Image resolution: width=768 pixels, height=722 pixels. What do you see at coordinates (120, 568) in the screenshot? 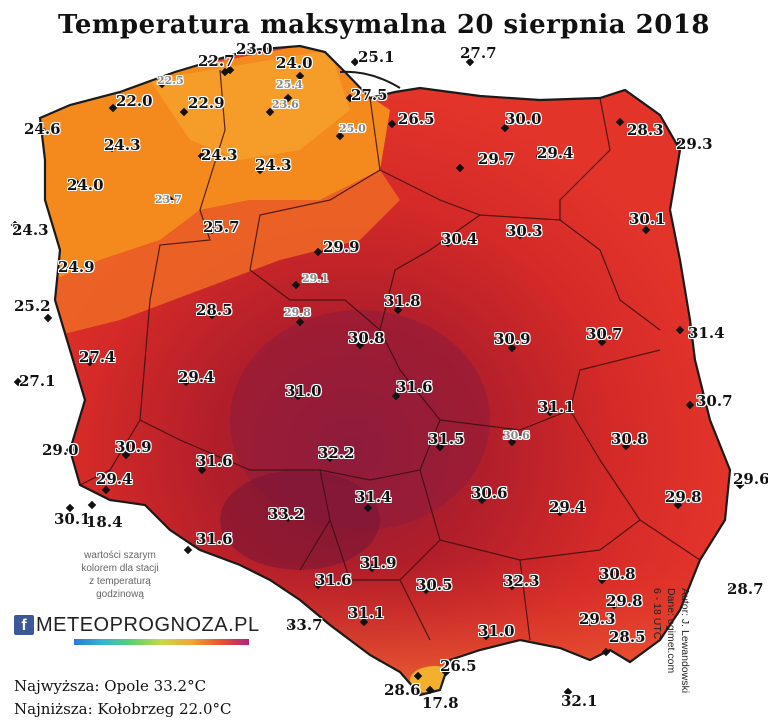
I see `legend-note-line: kolorem dla stacji` at bounding box center [120, 568].